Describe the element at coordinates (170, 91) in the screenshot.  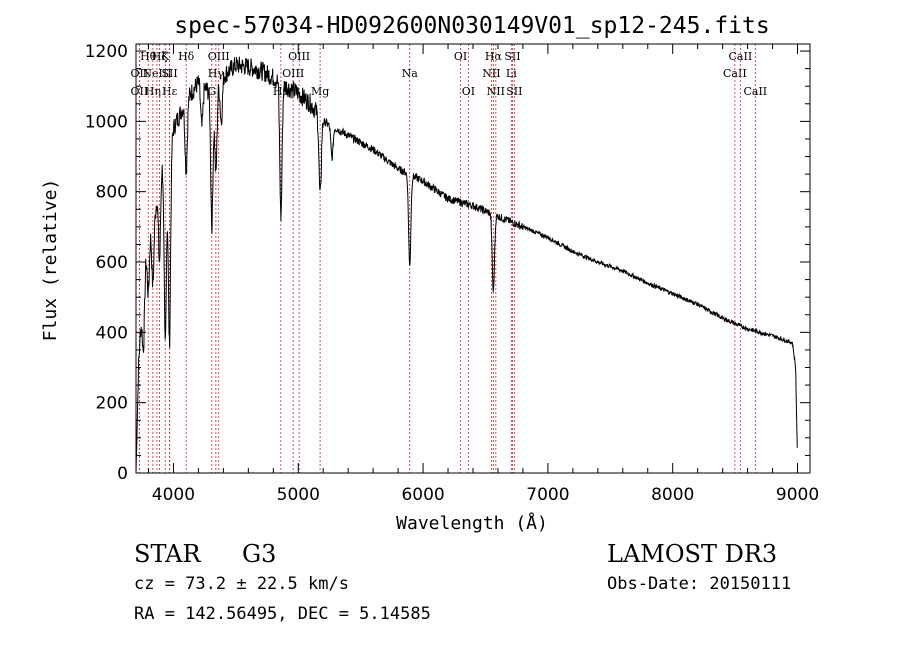
I see `line-label-Hε: Hε` at that location.